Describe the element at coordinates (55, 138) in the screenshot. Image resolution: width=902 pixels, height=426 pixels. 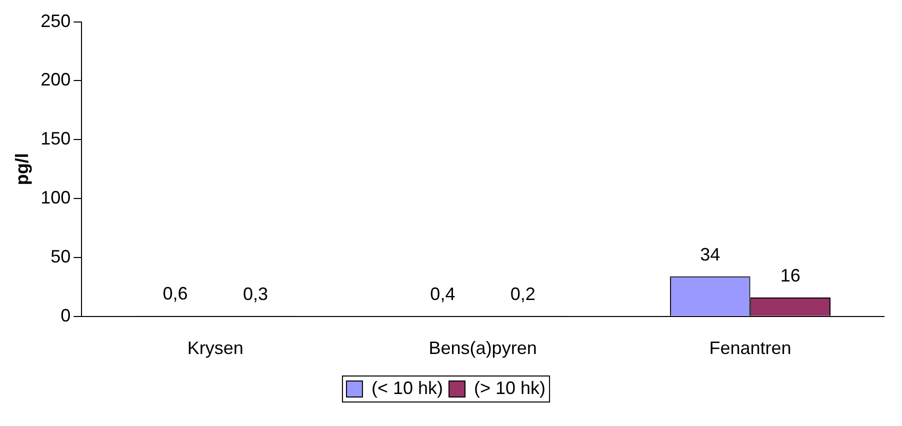
I see `y-tick-label: 150` at that location.